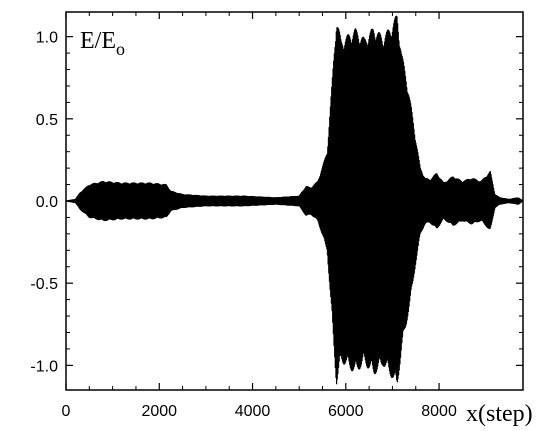  Describe the element at coordinates (346, 411) in the screenshot. I see `x-tick-label: 6000` at that location.